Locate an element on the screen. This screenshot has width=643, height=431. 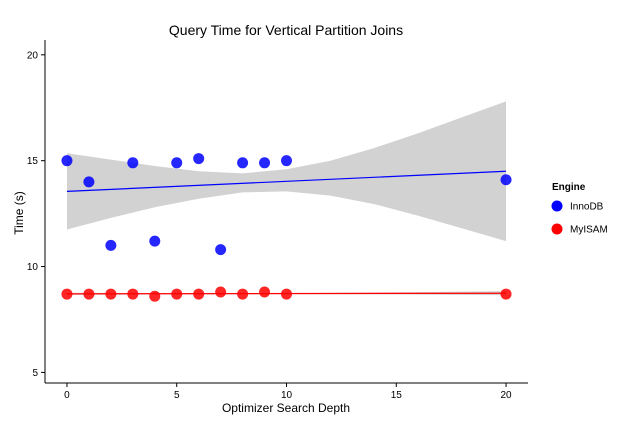
legend-label-innodb: InnoDB is located at coordinates (587, 207).